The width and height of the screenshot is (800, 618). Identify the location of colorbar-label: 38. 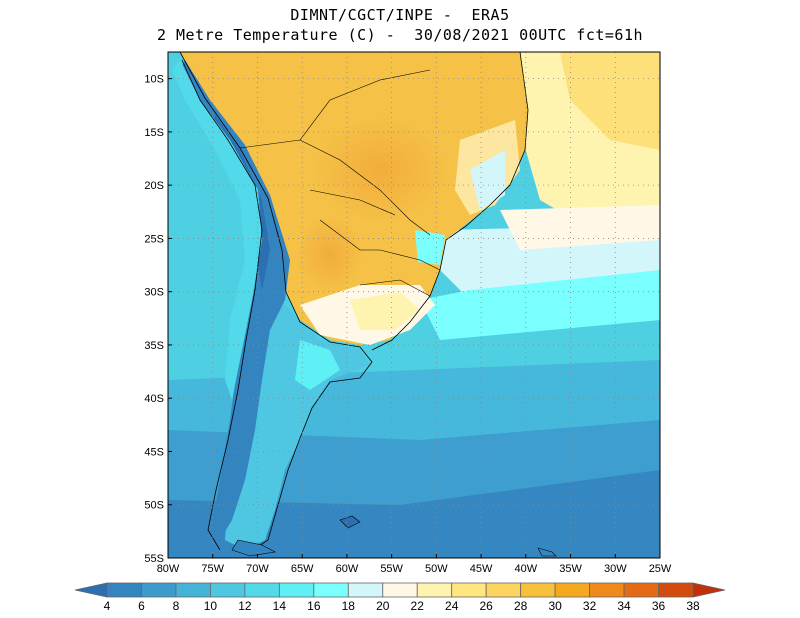
(693, 606).